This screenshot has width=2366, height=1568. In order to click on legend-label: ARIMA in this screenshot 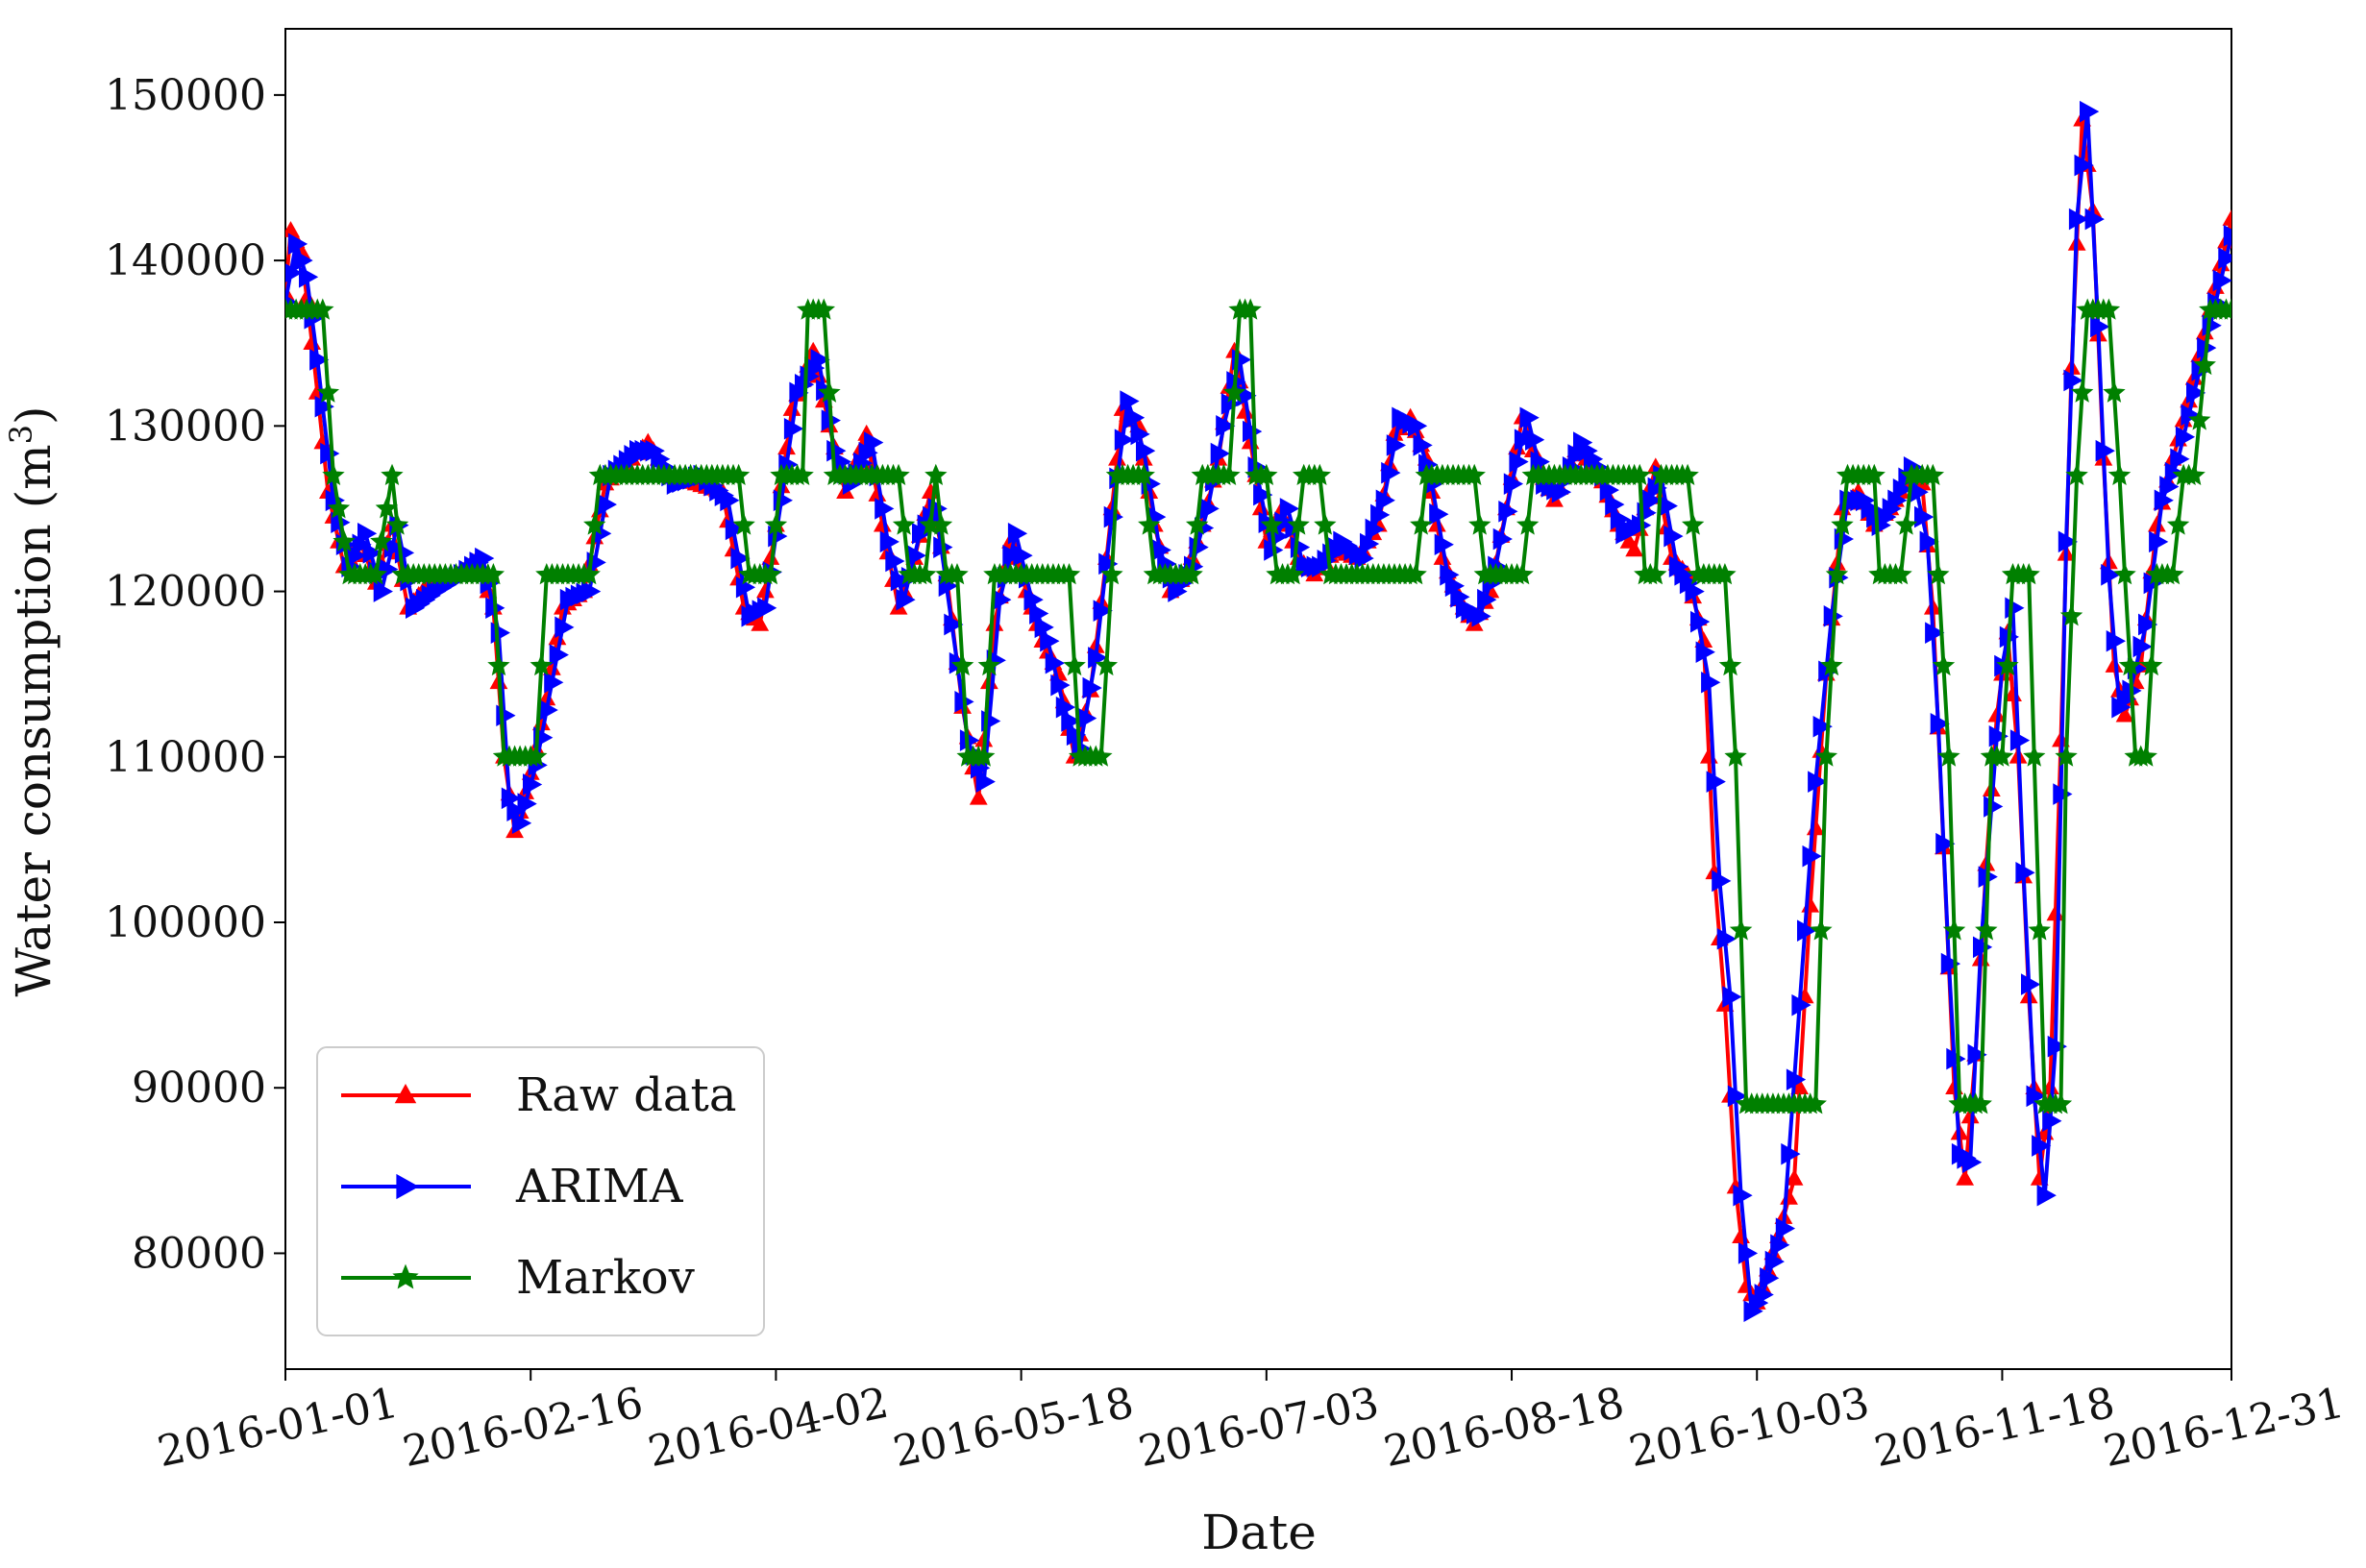, I will do `click(599, 1187)`.